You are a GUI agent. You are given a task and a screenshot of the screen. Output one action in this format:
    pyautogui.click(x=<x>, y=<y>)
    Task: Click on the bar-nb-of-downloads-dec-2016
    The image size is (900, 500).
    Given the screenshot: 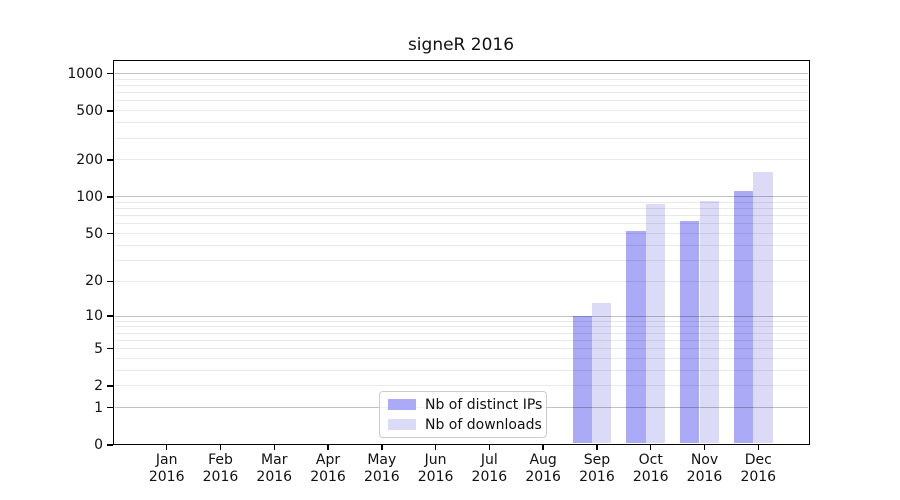 What is the action you would take?
    pyautogui.click(x=763, y=308)
    